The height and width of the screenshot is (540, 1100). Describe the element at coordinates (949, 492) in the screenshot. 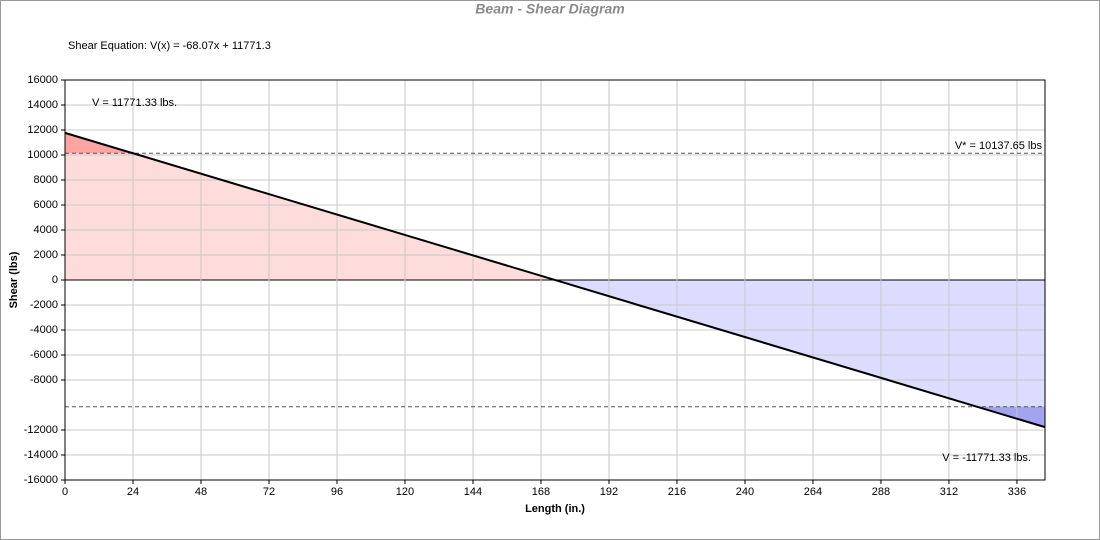

I see `x-tick-label: 312` at that location.